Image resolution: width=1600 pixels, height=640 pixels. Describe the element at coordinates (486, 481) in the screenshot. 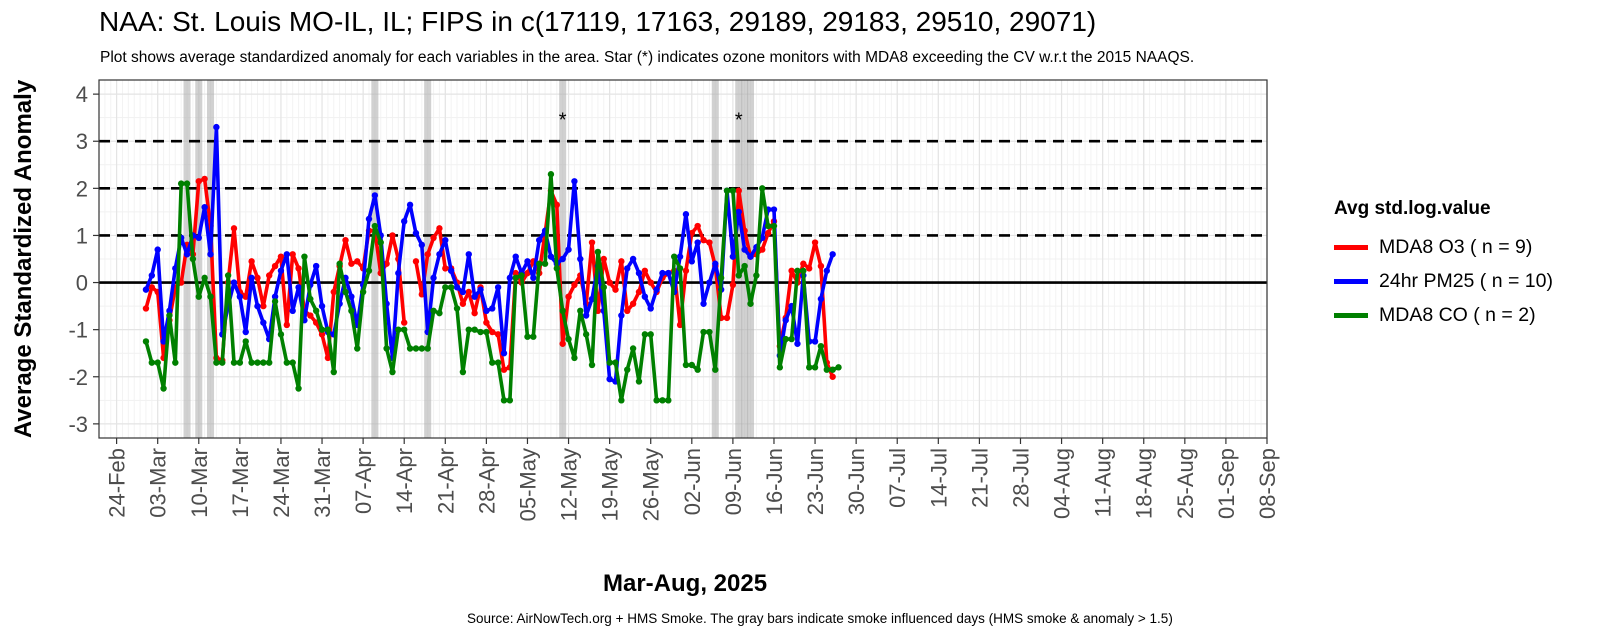

I see `x-tick-label: 28-Apr` at that location.